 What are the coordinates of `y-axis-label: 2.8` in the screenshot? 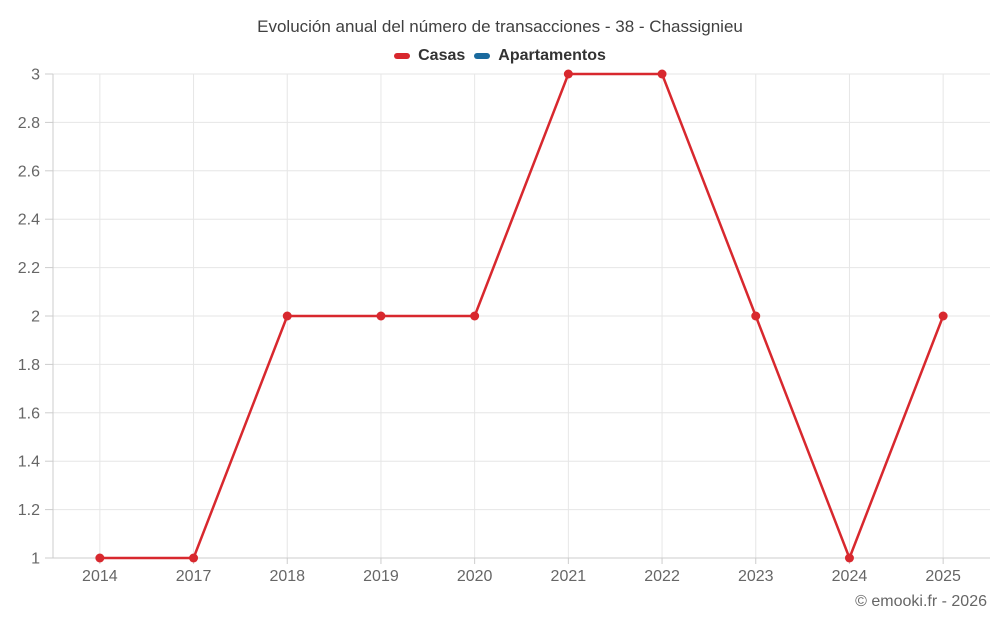 It's located at (29, 123).